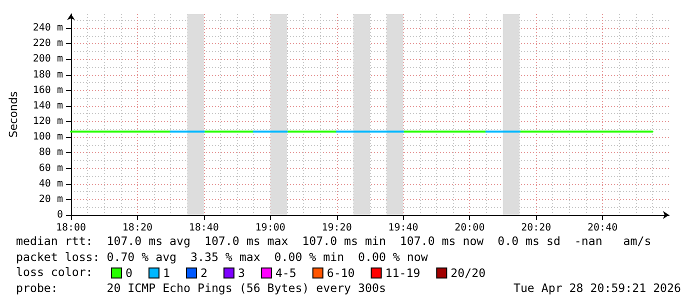 This screenshot has height=297, width=697. What do you see at coordinates (47, 28) in the screenshot?
I see `y-tick-label: 240 m` at bounding box center [47, 28].